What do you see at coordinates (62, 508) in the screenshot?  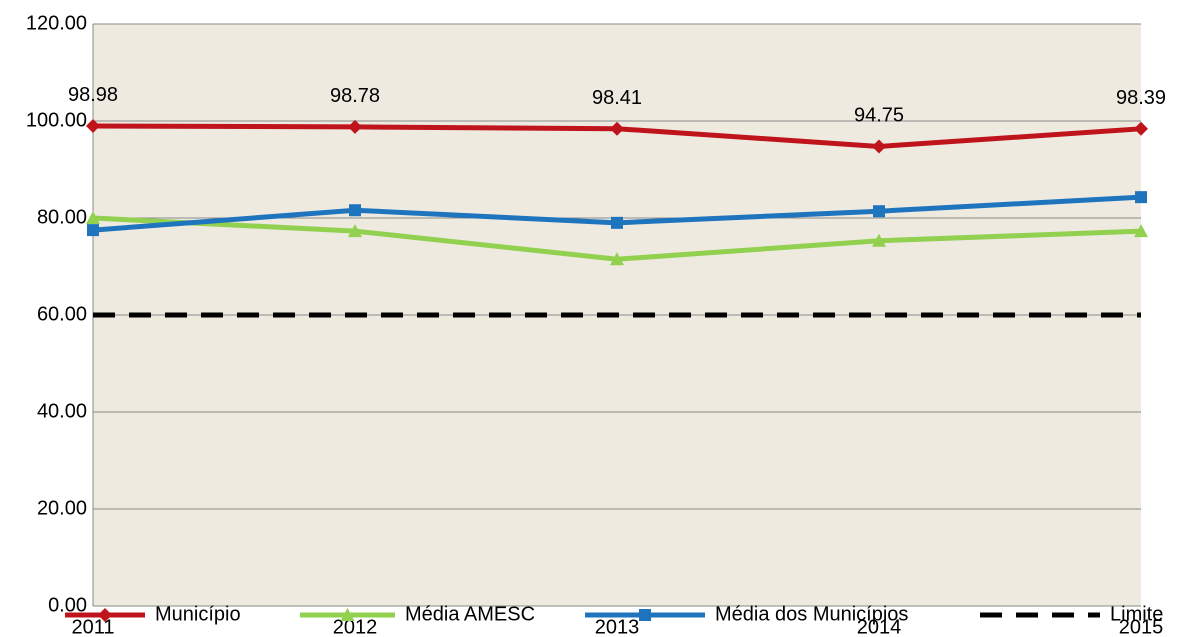 I see `y-tick-label: 20.00` at bounding box center [62, 508].